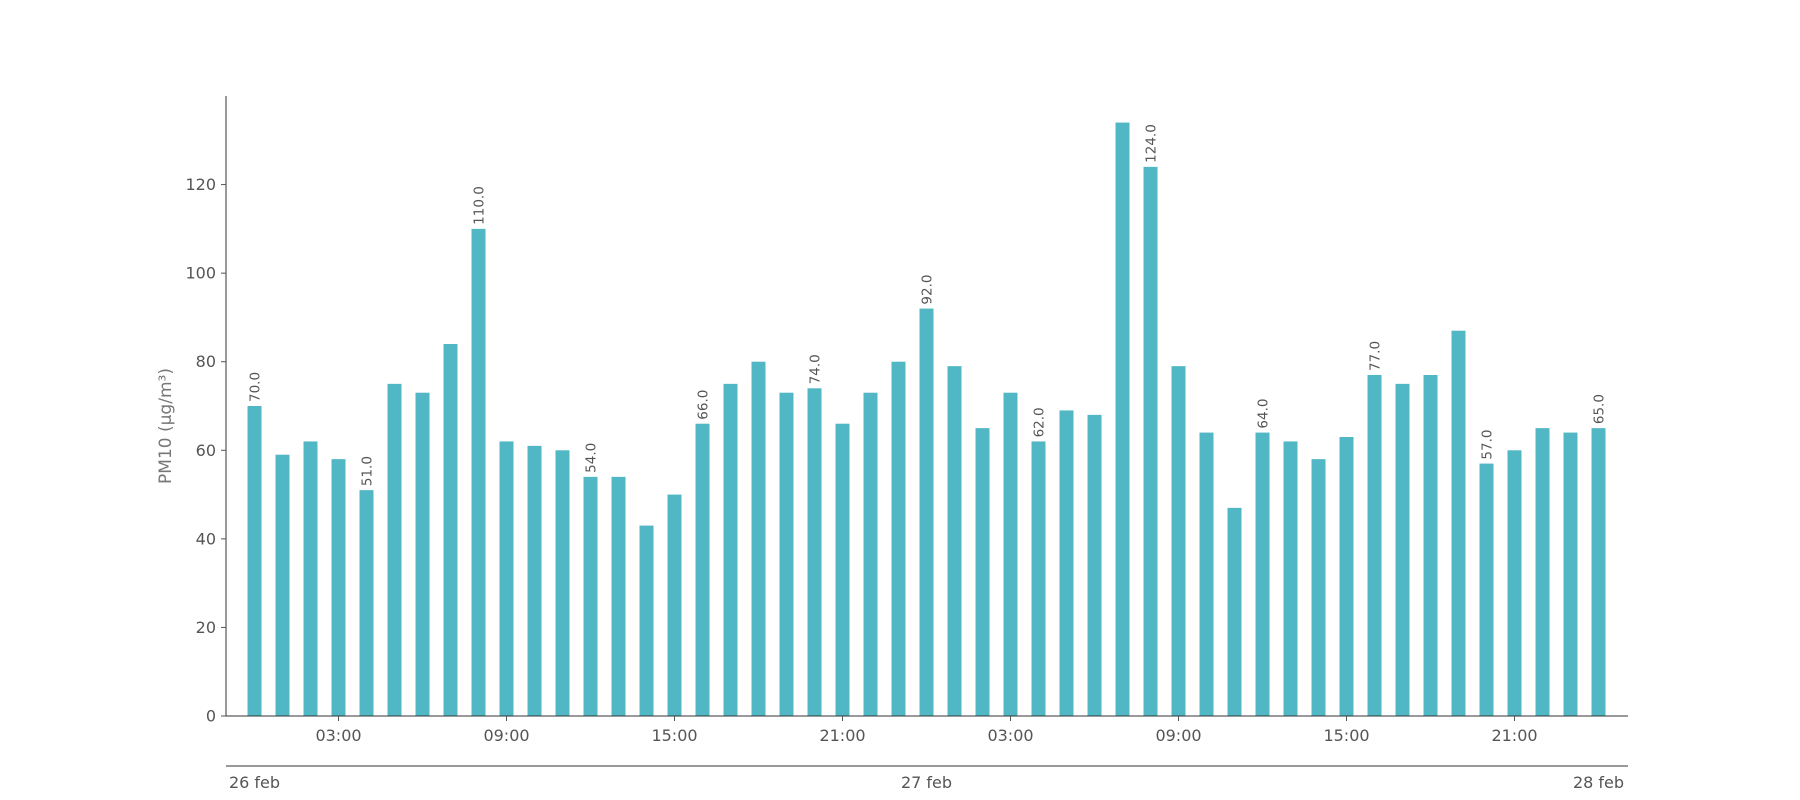 The width and height of the screenshot is (1800, 800). What do you see at coordinates (480, 205) in the screenshot?
I see `bar-value-label: 110.0` at bounding box center [480, 205].